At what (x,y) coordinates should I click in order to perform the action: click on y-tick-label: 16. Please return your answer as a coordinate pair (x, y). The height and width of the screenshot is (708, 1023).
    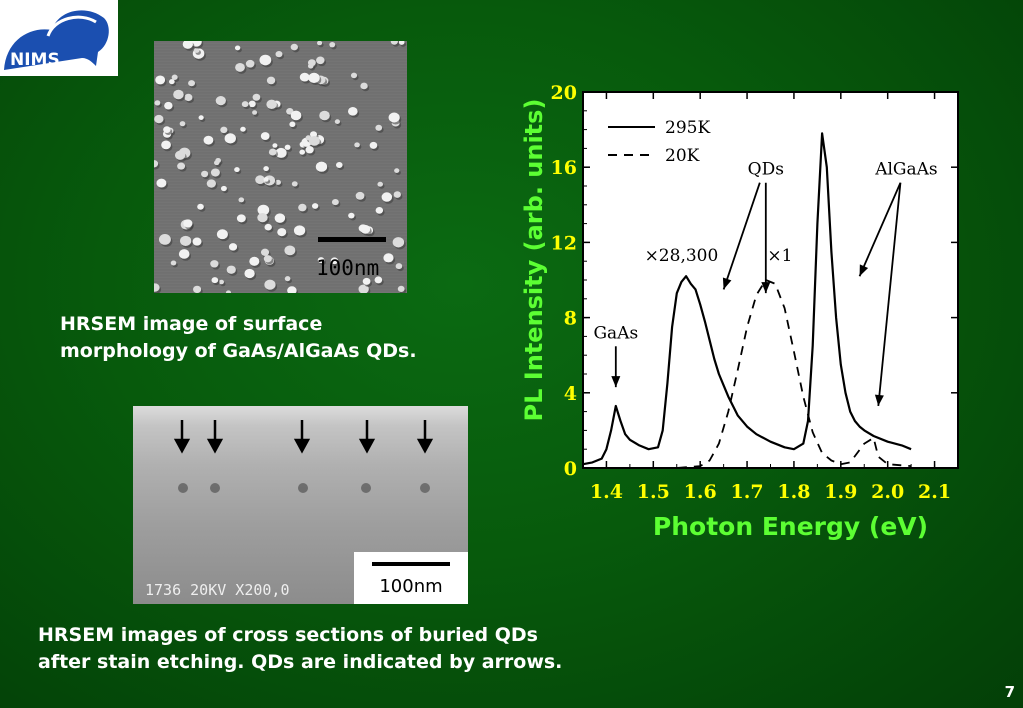
    Looking at the image, I should click on (564, 168).